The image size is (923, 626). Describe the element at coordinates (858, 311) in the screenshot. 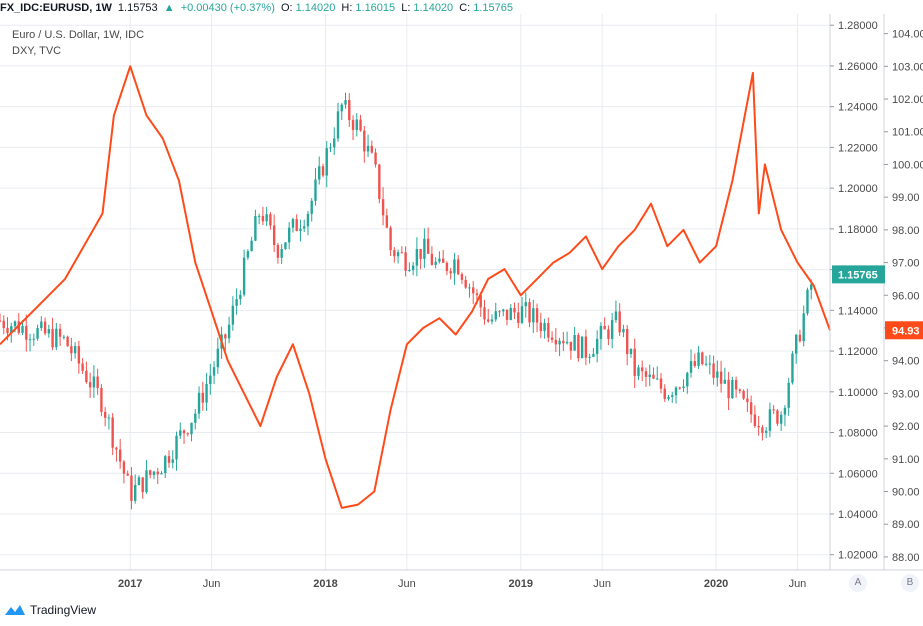

I see `left-axis-tick-label: 1.14000` at that location.